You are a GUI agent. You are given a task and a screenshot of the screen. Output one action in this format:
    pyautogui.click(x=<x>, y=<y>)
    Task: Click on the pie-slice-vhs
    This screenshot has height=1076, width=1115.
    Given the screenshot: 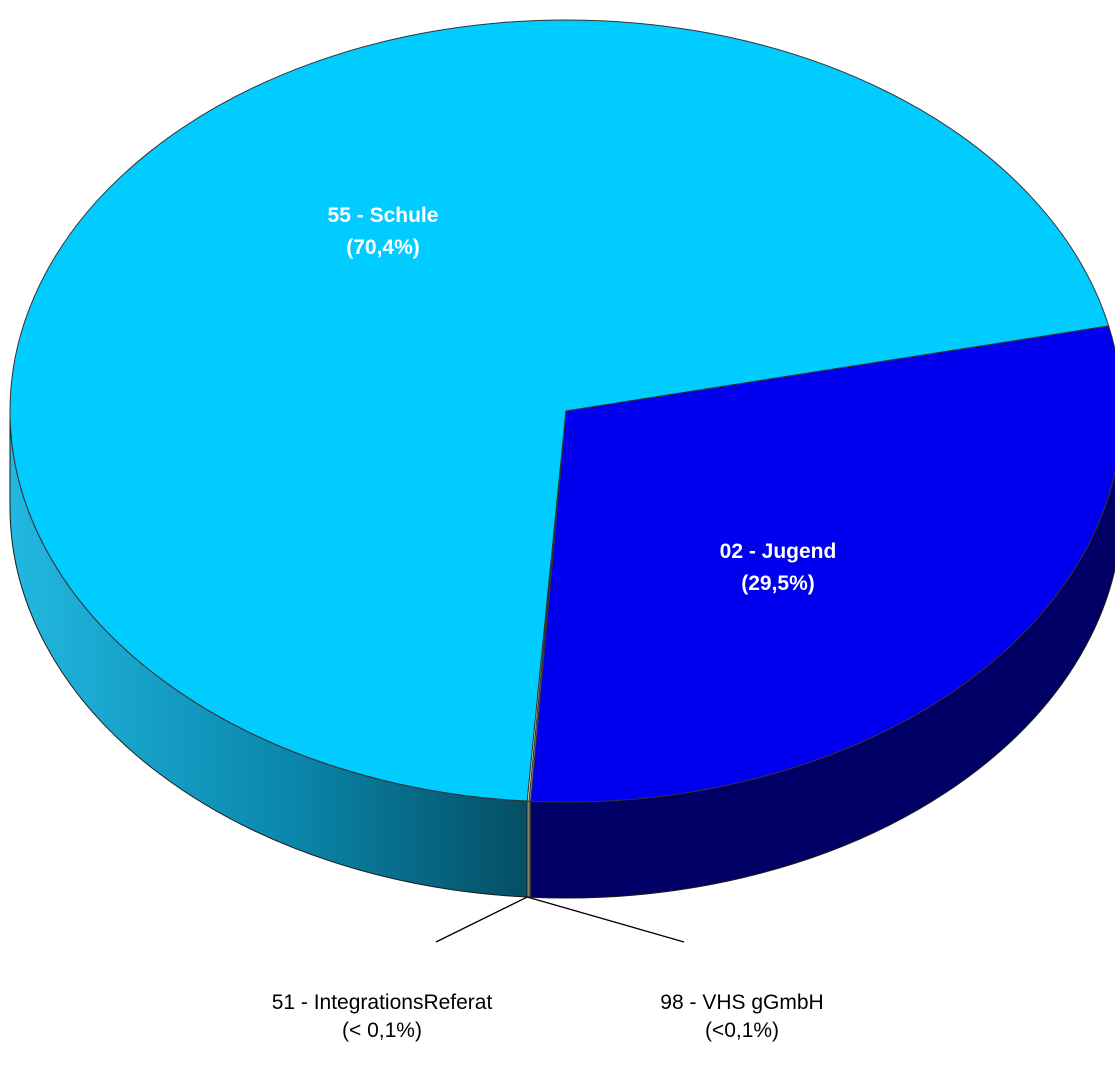 What is the action you would take?
    pyautogui.click(x=546, y=606)
    